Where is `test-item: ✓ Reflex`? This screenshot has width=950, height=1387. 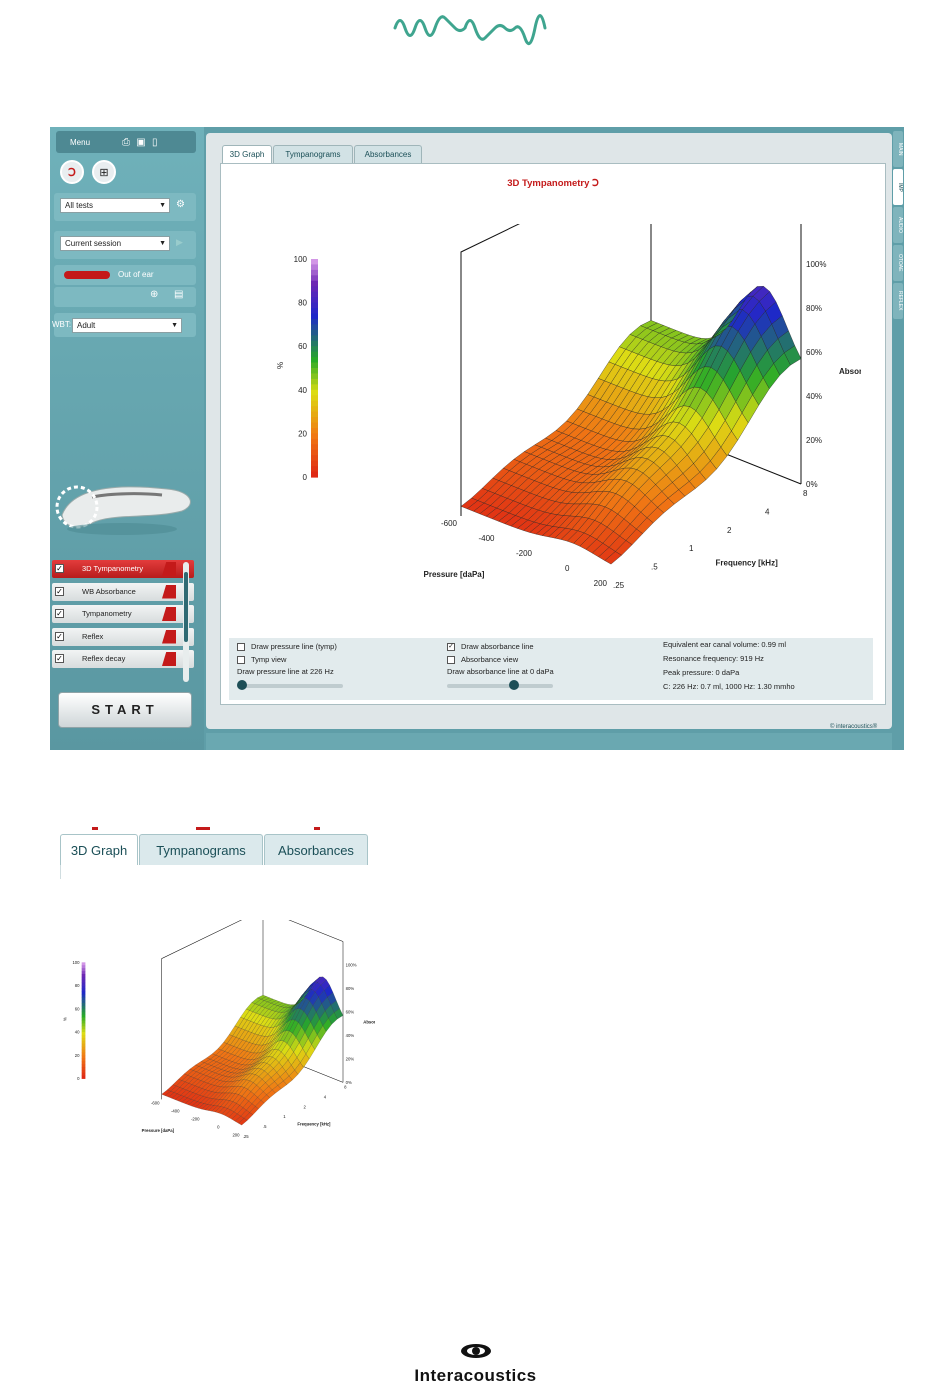
test-item: ✓ Reflex is located at coordinates (123, 636).